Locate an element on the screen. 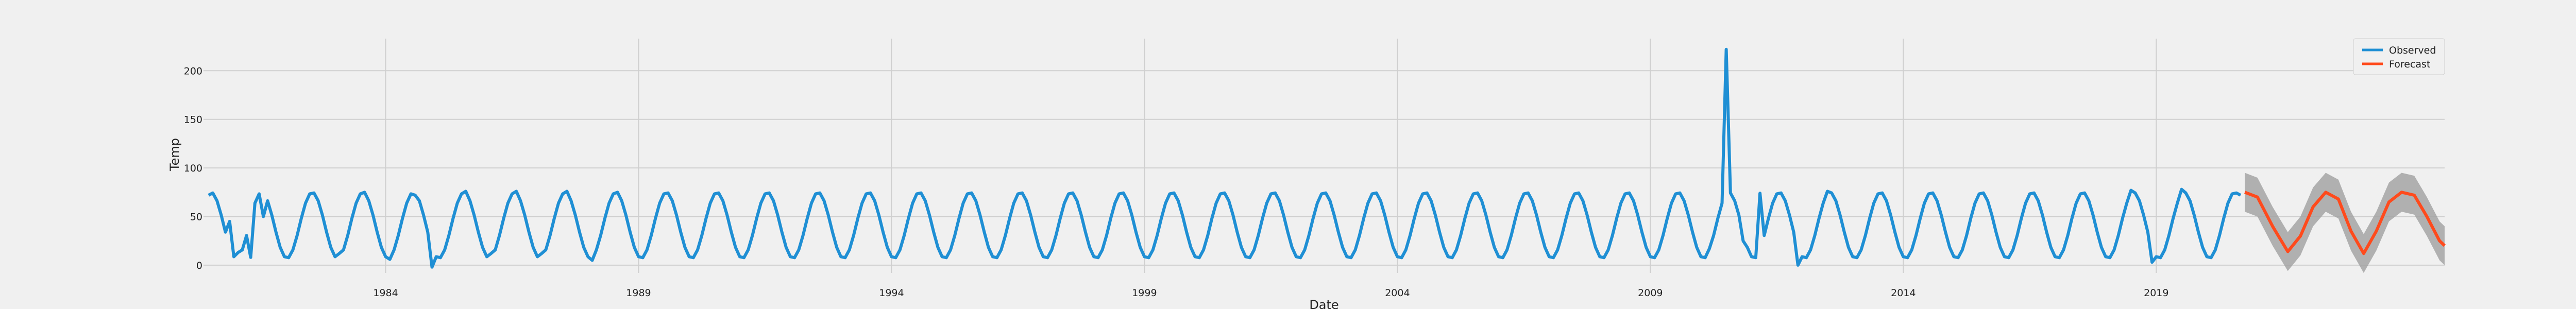 The width and height of the screenshot is (2576, 309). legend-label-observed: Observed is located at coordinates (2412, 51).